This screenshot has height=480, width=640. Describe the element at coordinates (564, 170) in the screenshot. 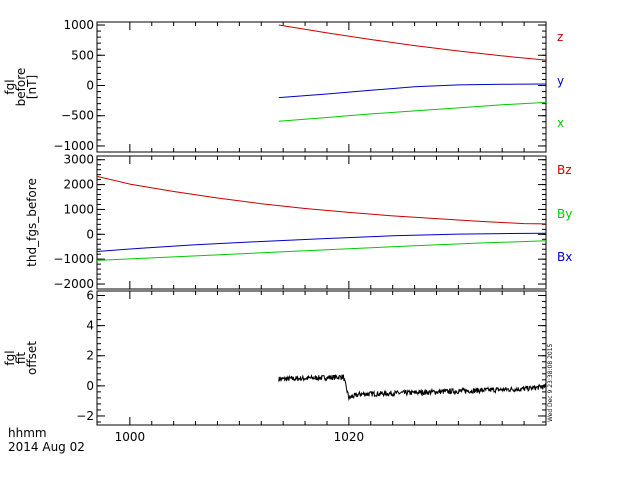

I see `legend-bz: Bz` at that location.